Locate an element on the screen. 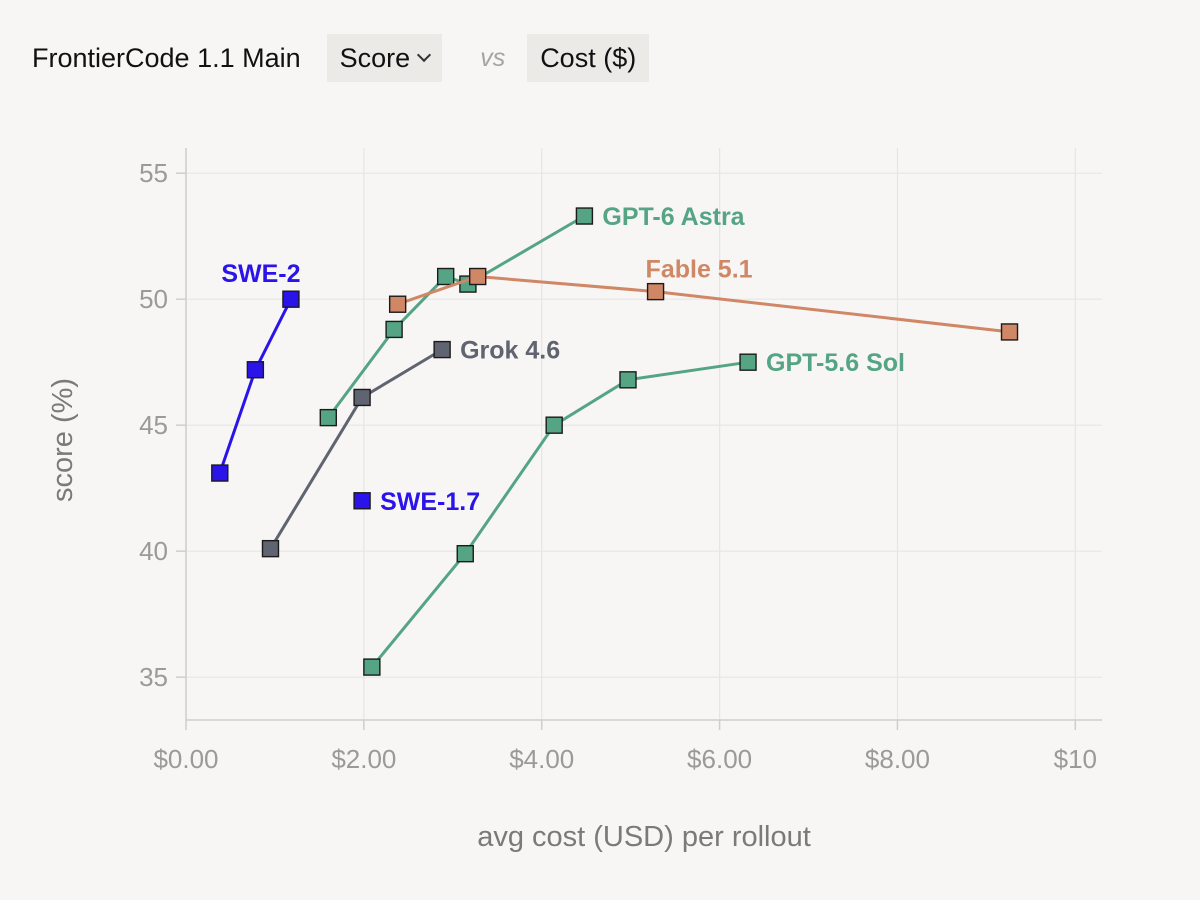 The image size is (1200, 900). metric-dropdown-label: Score is located at coordinates (375, 57).